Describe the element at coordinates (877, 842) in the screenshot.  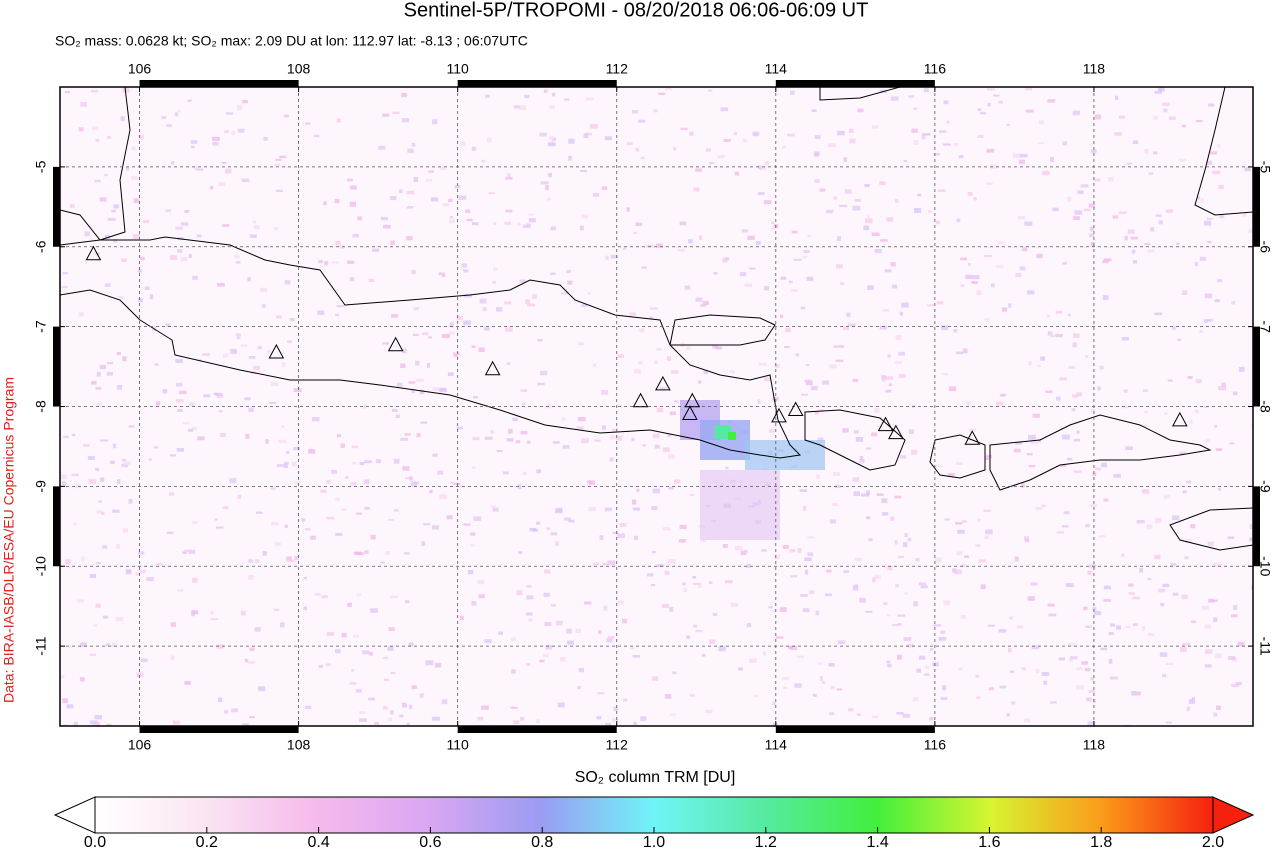
I see `colorbar-tick-label: 1.4` at that location.